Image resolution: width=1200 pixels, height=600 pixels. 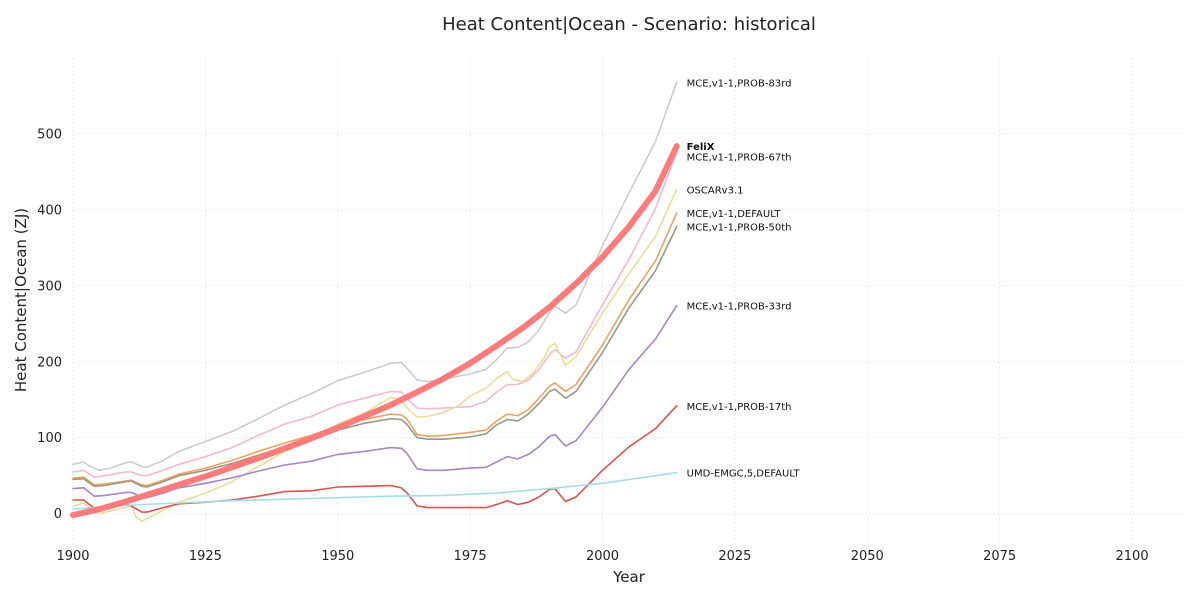 I want to click on series-label-mce-v1-1-prob-83rd: MCE,v1-1,PROB-83rd, so click(x=739, y=83).